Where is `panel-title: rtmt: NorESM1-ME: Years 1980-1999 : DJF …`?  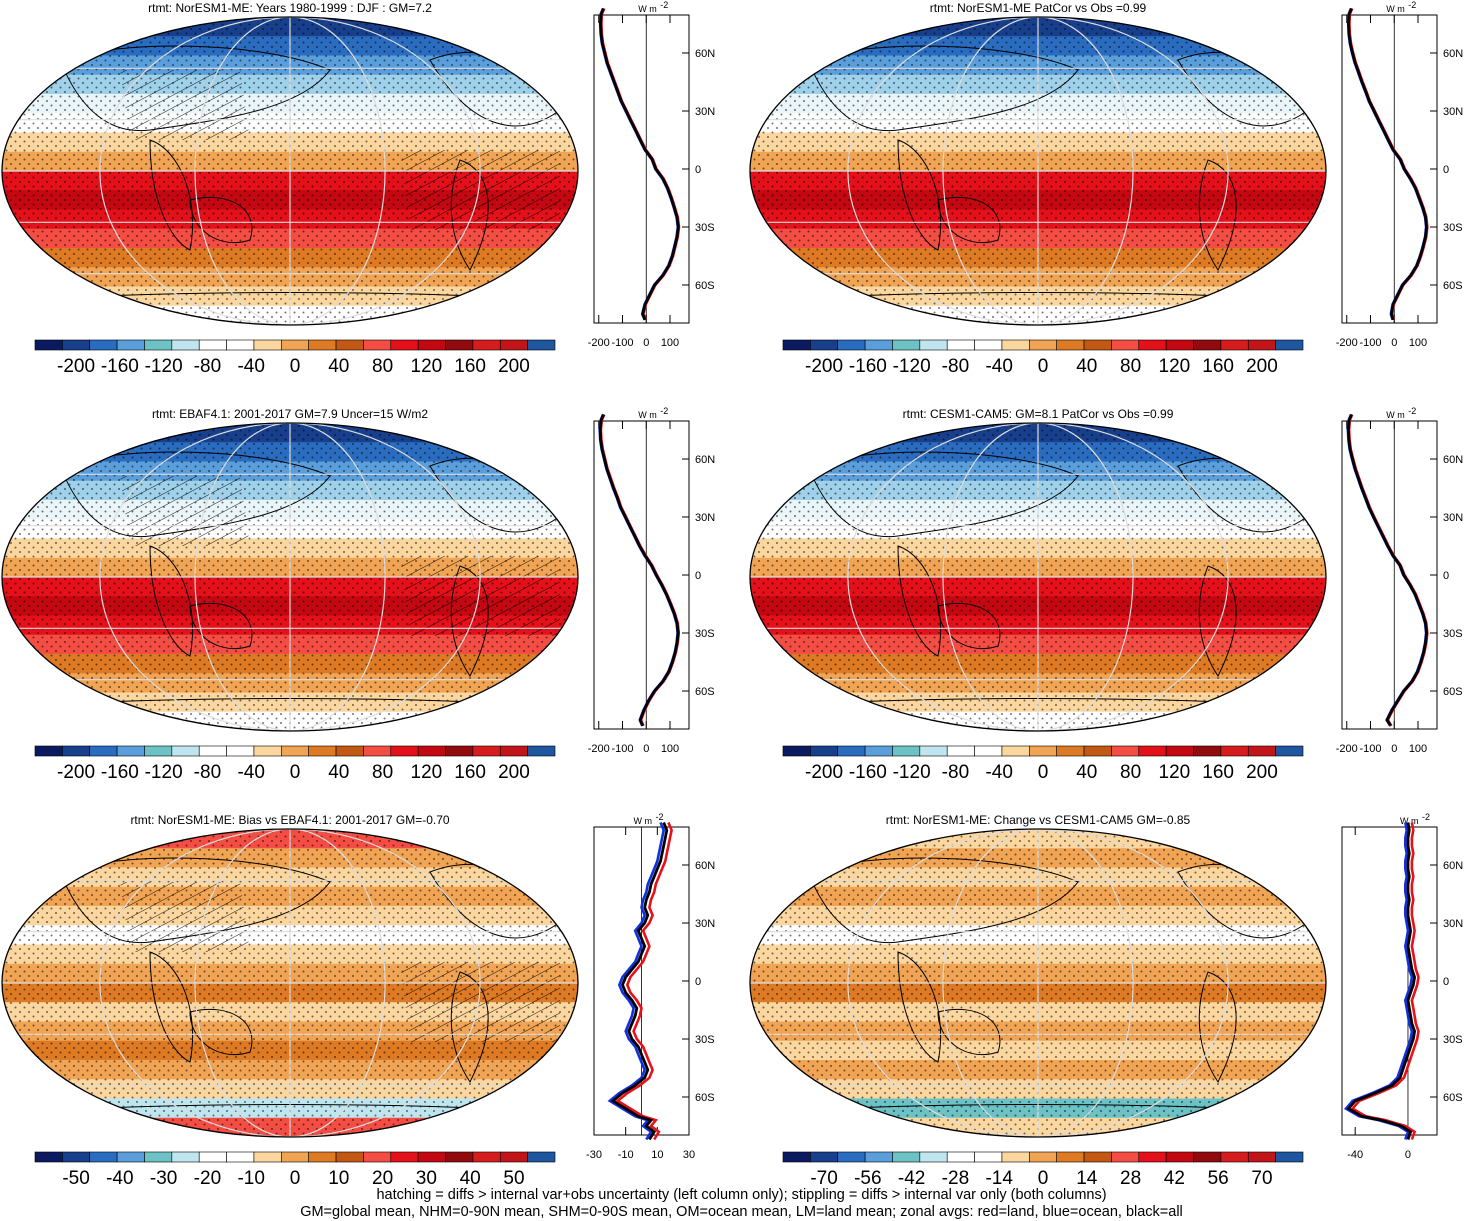
panel-title: rtmt: NorESM1-ME: Years 1980-1999 : DJF … is located at coordinates (290, 8).